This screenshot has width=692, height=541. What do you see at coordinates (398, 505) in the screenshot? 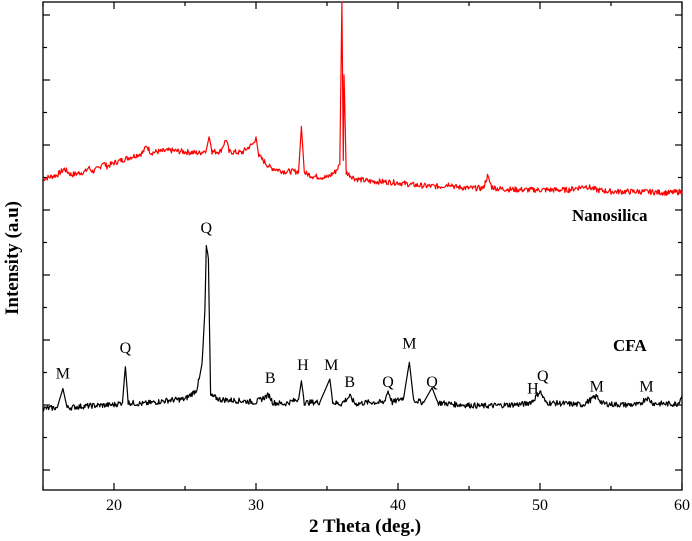
I see `x-tick-label: 40` at bounding box center [398, 505].